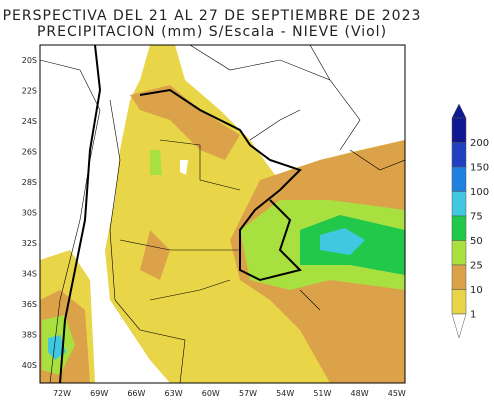  What do you see at coordinates (29, 274) in the screenshot?
I see `lat-label: 34S` at bounding box center [29, 274].